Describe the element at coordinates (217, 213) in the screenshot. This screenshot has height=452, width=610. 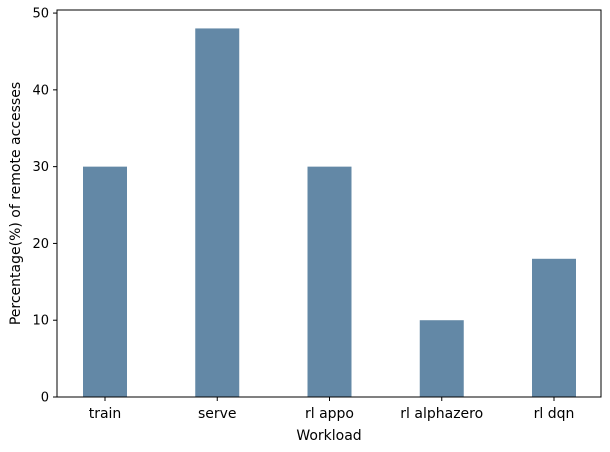
I see `bar-serve` at that location.